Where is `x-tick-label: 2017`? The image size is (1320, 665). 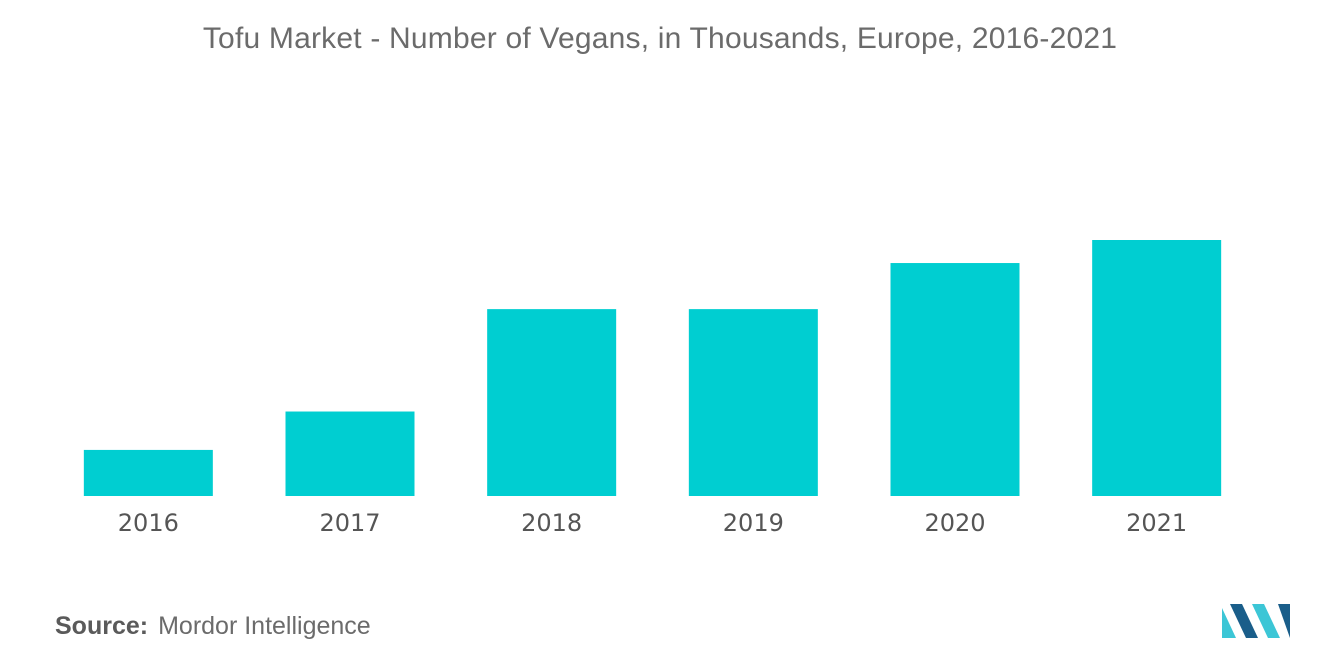
x-tick-label: 2017 is located at coordinates (349, 523).